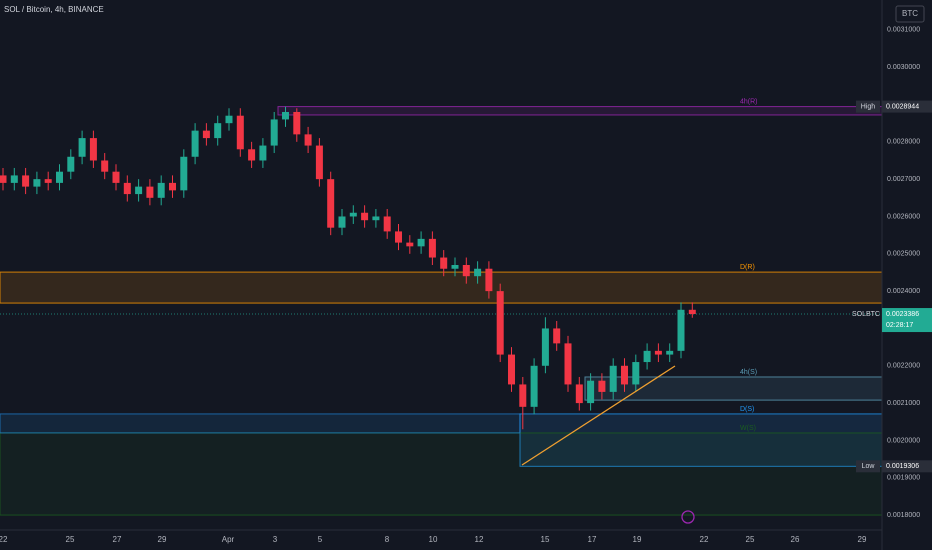 This screenshot has width=932, height=550. Describe the element at coordinates (479, 539) in the screenshot. I see `x-tick-label: 12` at that location.